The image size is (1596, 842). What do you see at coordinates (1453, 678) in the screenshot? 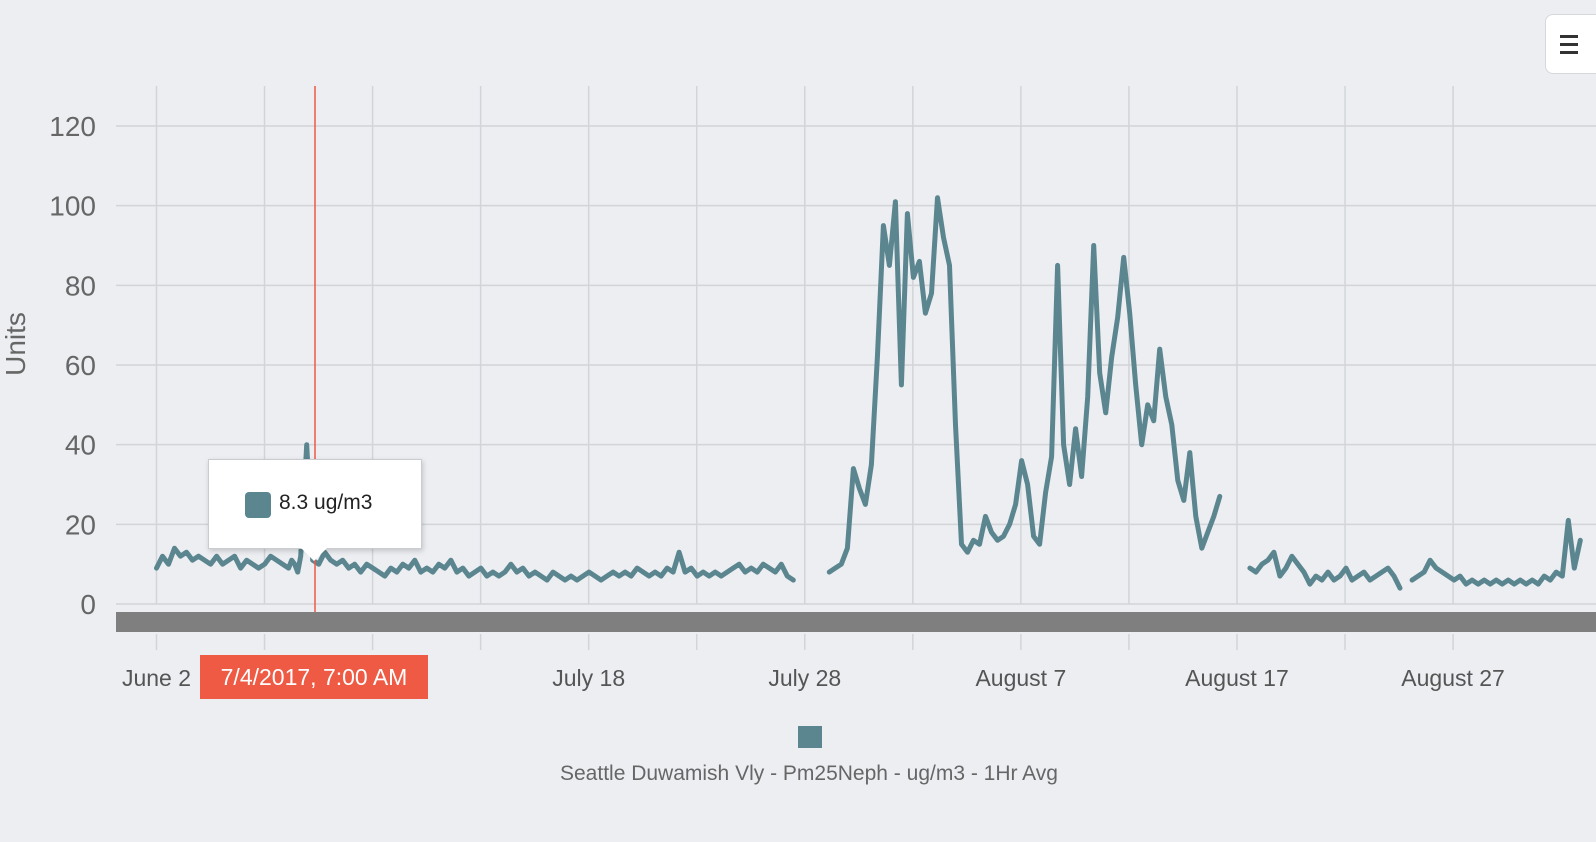
I see `x-tick-label: August 27` at bounding box center [1453, 678].